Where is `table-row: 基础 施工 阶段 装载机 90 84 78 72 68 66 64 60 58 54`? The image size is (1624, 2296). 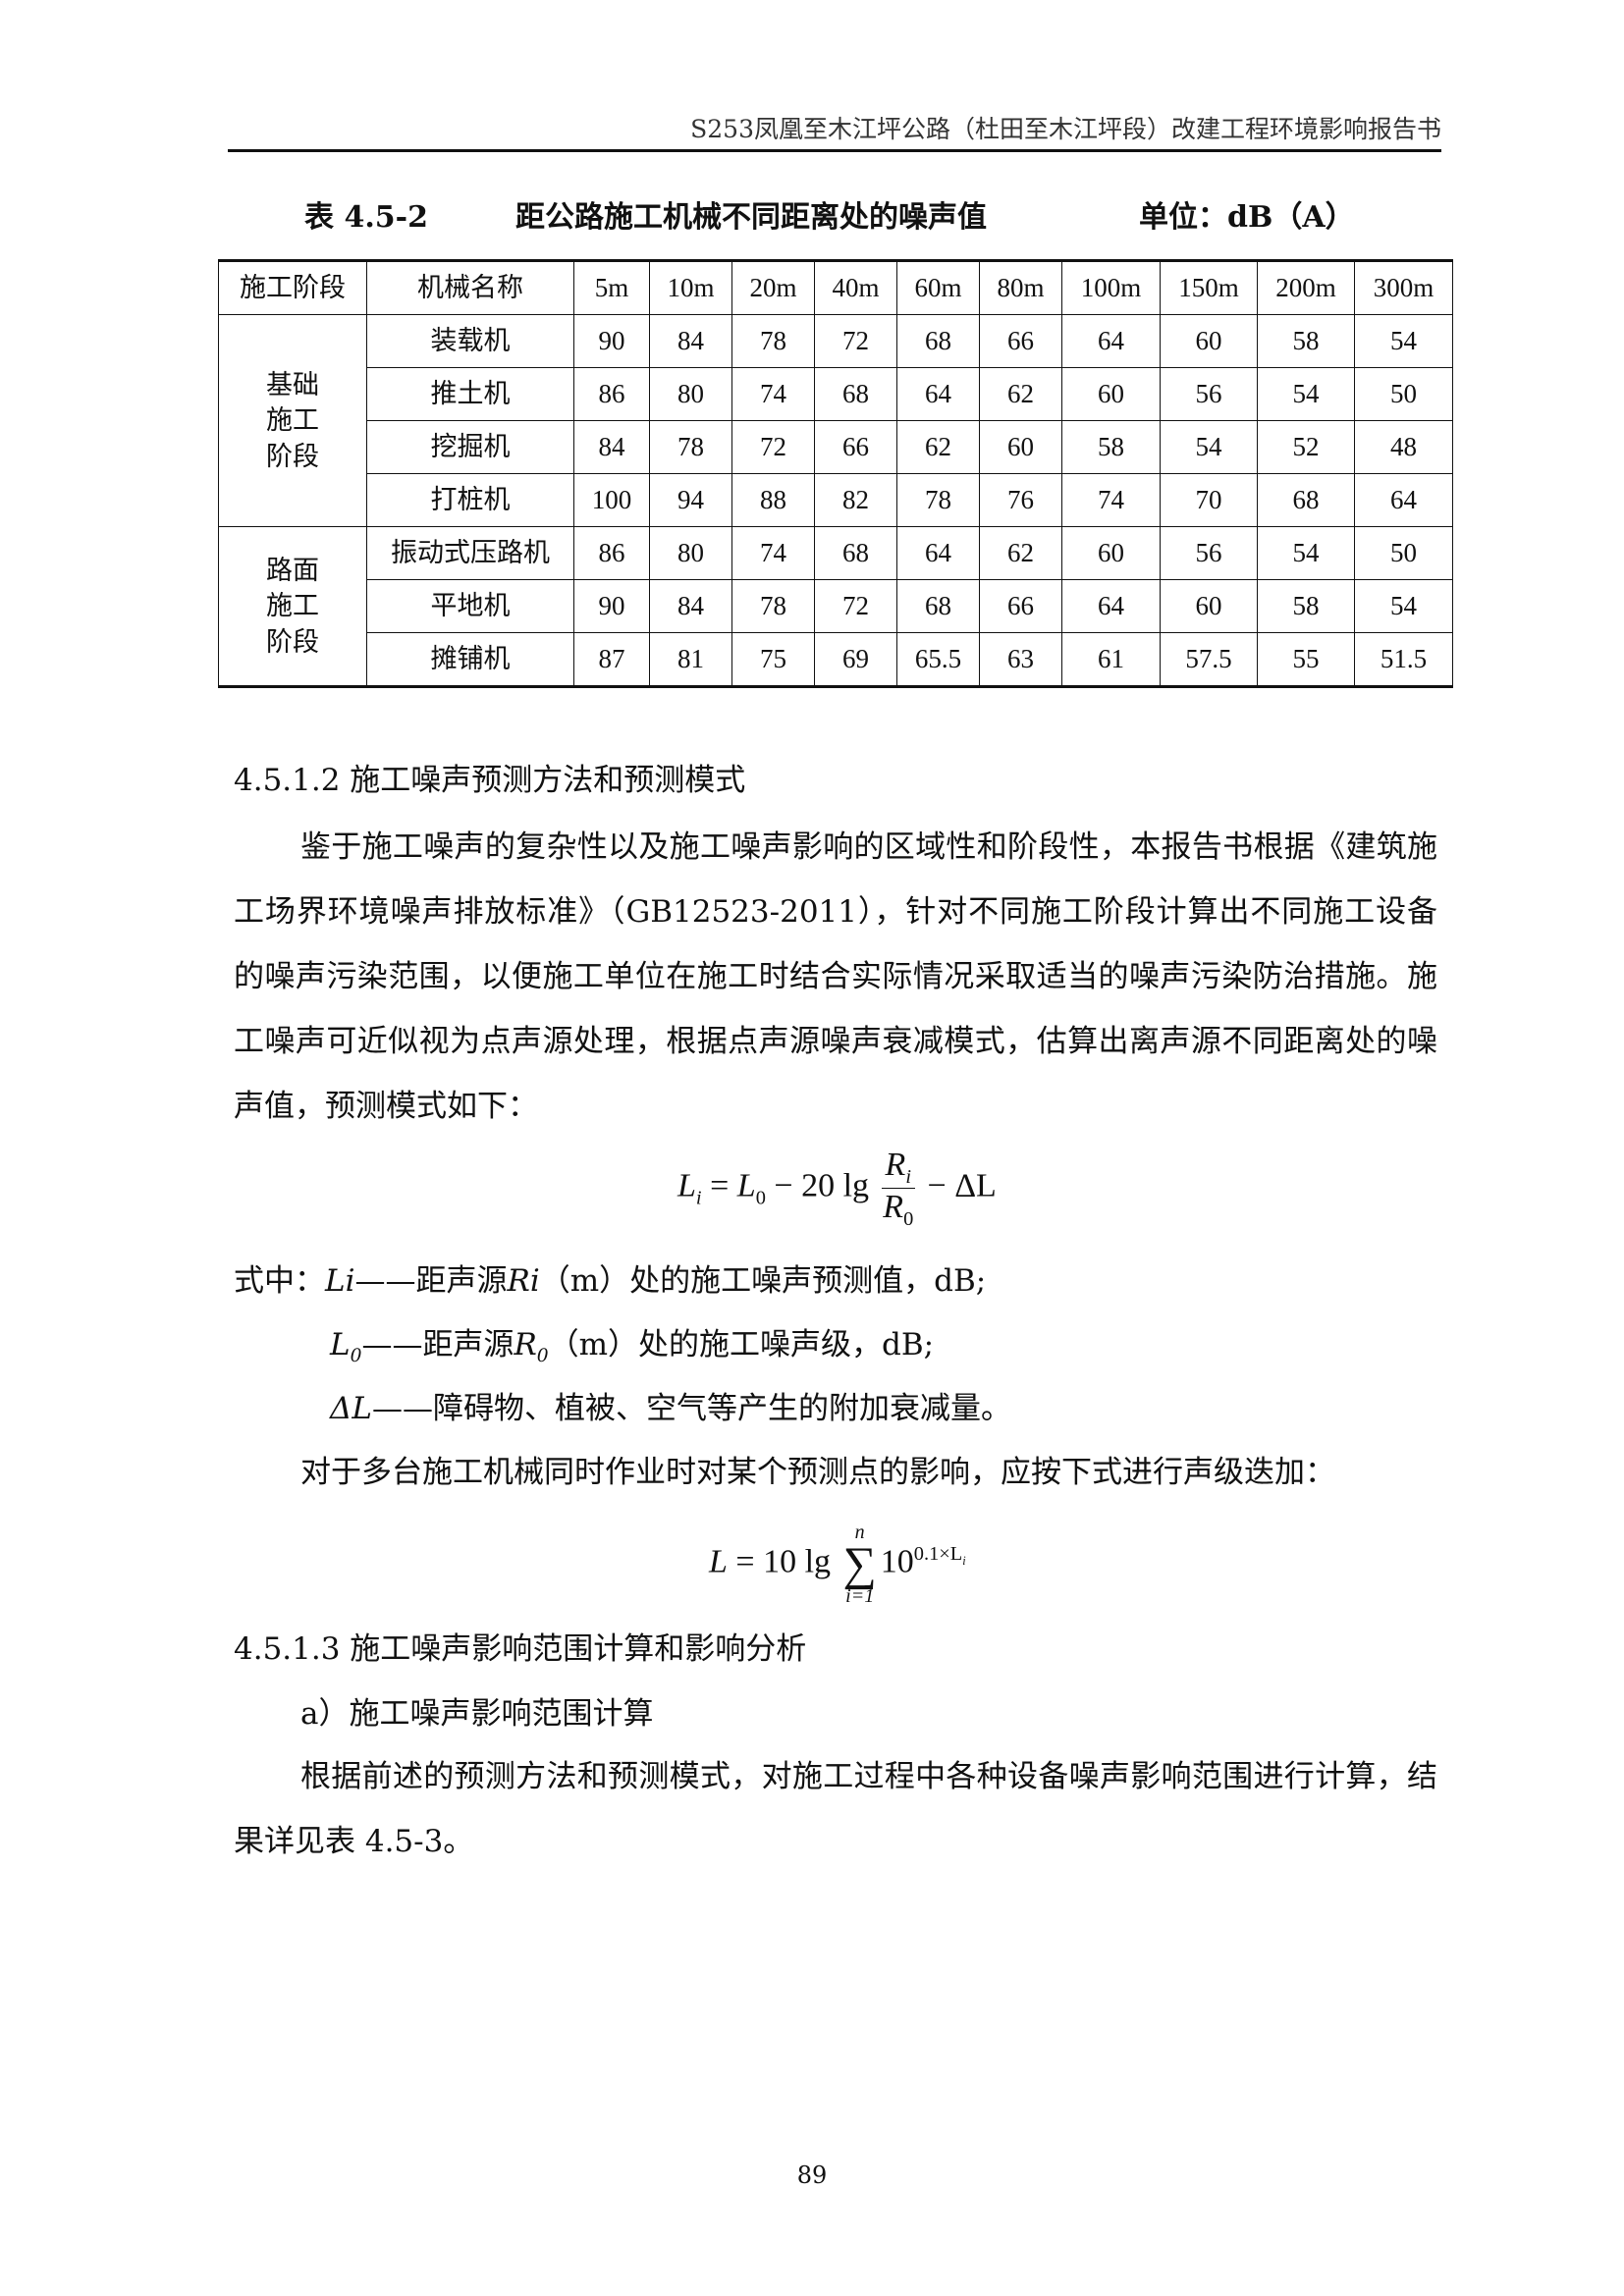
table-row: 基础 施工 阶段 装载机 90 84 78 72 68 66 64 60 58 54 is located at coordinates (835, 421).